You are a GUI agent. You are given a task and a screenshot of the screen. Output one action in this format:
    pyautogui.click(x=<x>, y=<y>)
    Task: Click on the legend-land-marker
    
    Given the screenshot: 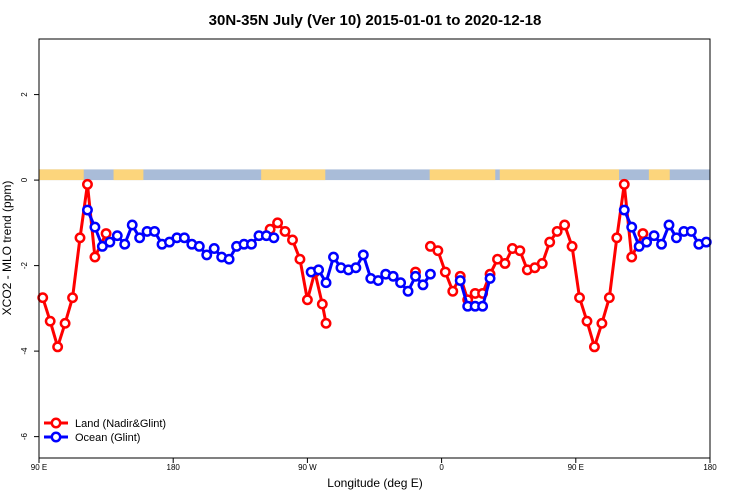 What is the action you would take?
    pyautogui.click(x=56, y=423)
    